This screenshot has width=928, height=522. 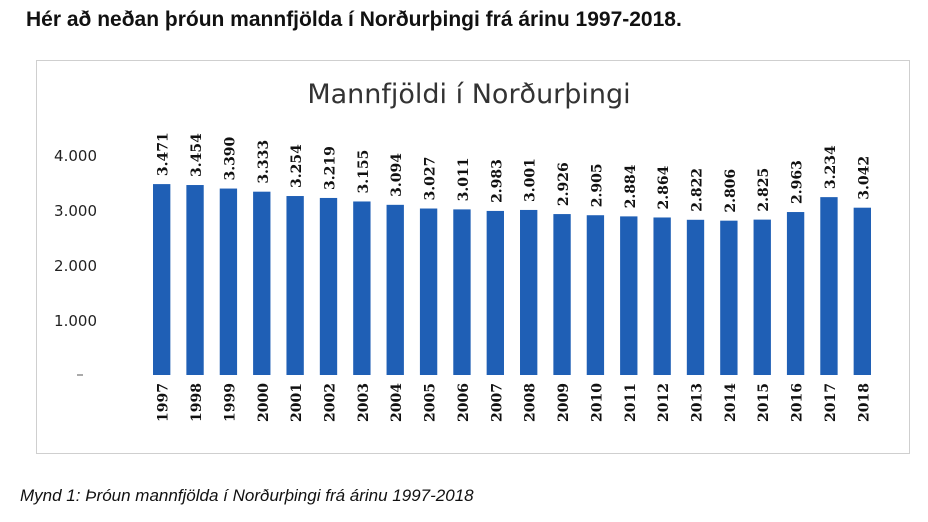 I want to click on x-tick-label: 1998, so click(x=197, y=402).